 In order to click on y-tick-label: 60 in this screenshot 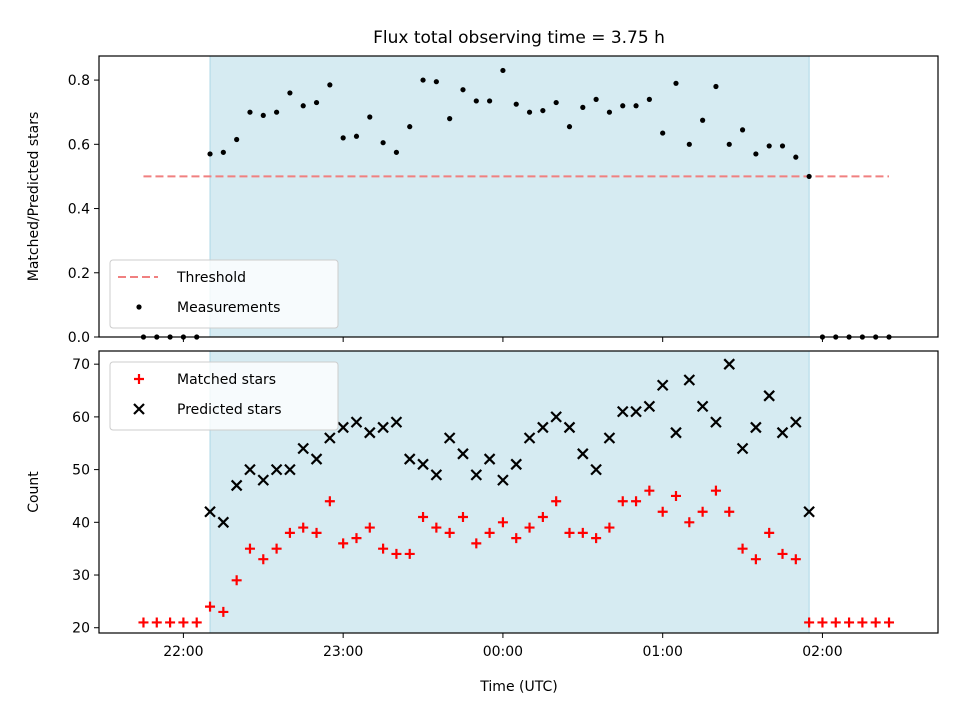, I will do `click(81, 418)`.